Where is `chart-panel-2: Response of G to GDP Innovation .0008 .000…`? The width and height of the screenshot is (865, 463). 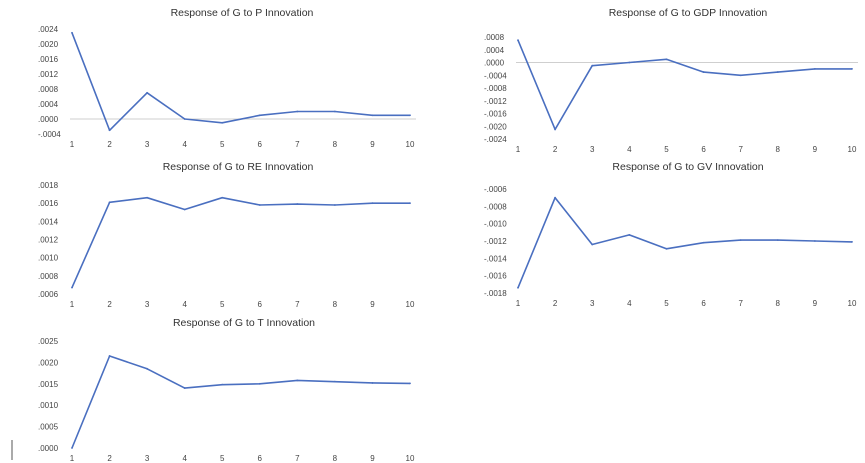
chart-panel-2: Response of G to GDP Innovation .0008 .000… is located at coordinates (671, 80).